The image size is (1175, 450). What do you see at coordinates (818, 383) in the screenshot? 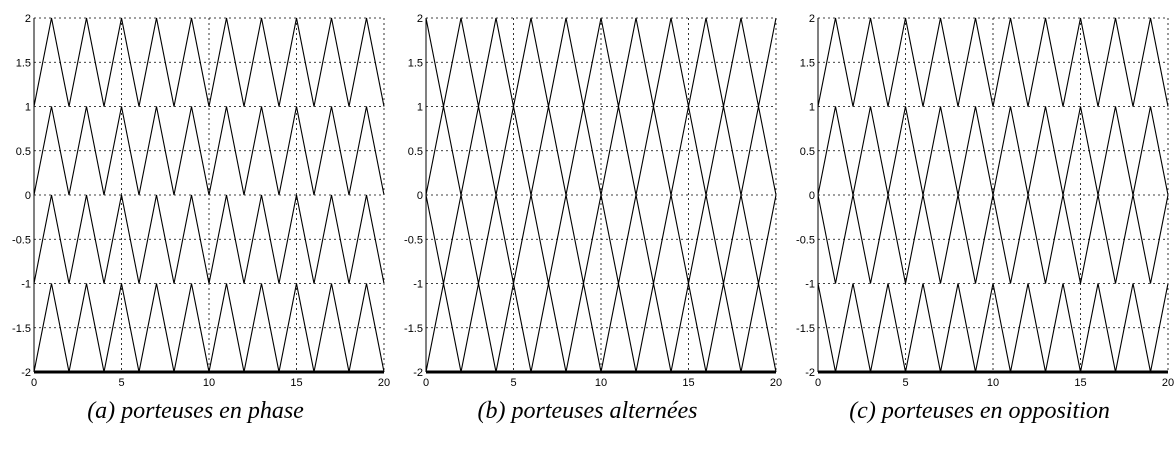
I see `chart-c-x-tick-label: 0` at bounding box center [818, 383].